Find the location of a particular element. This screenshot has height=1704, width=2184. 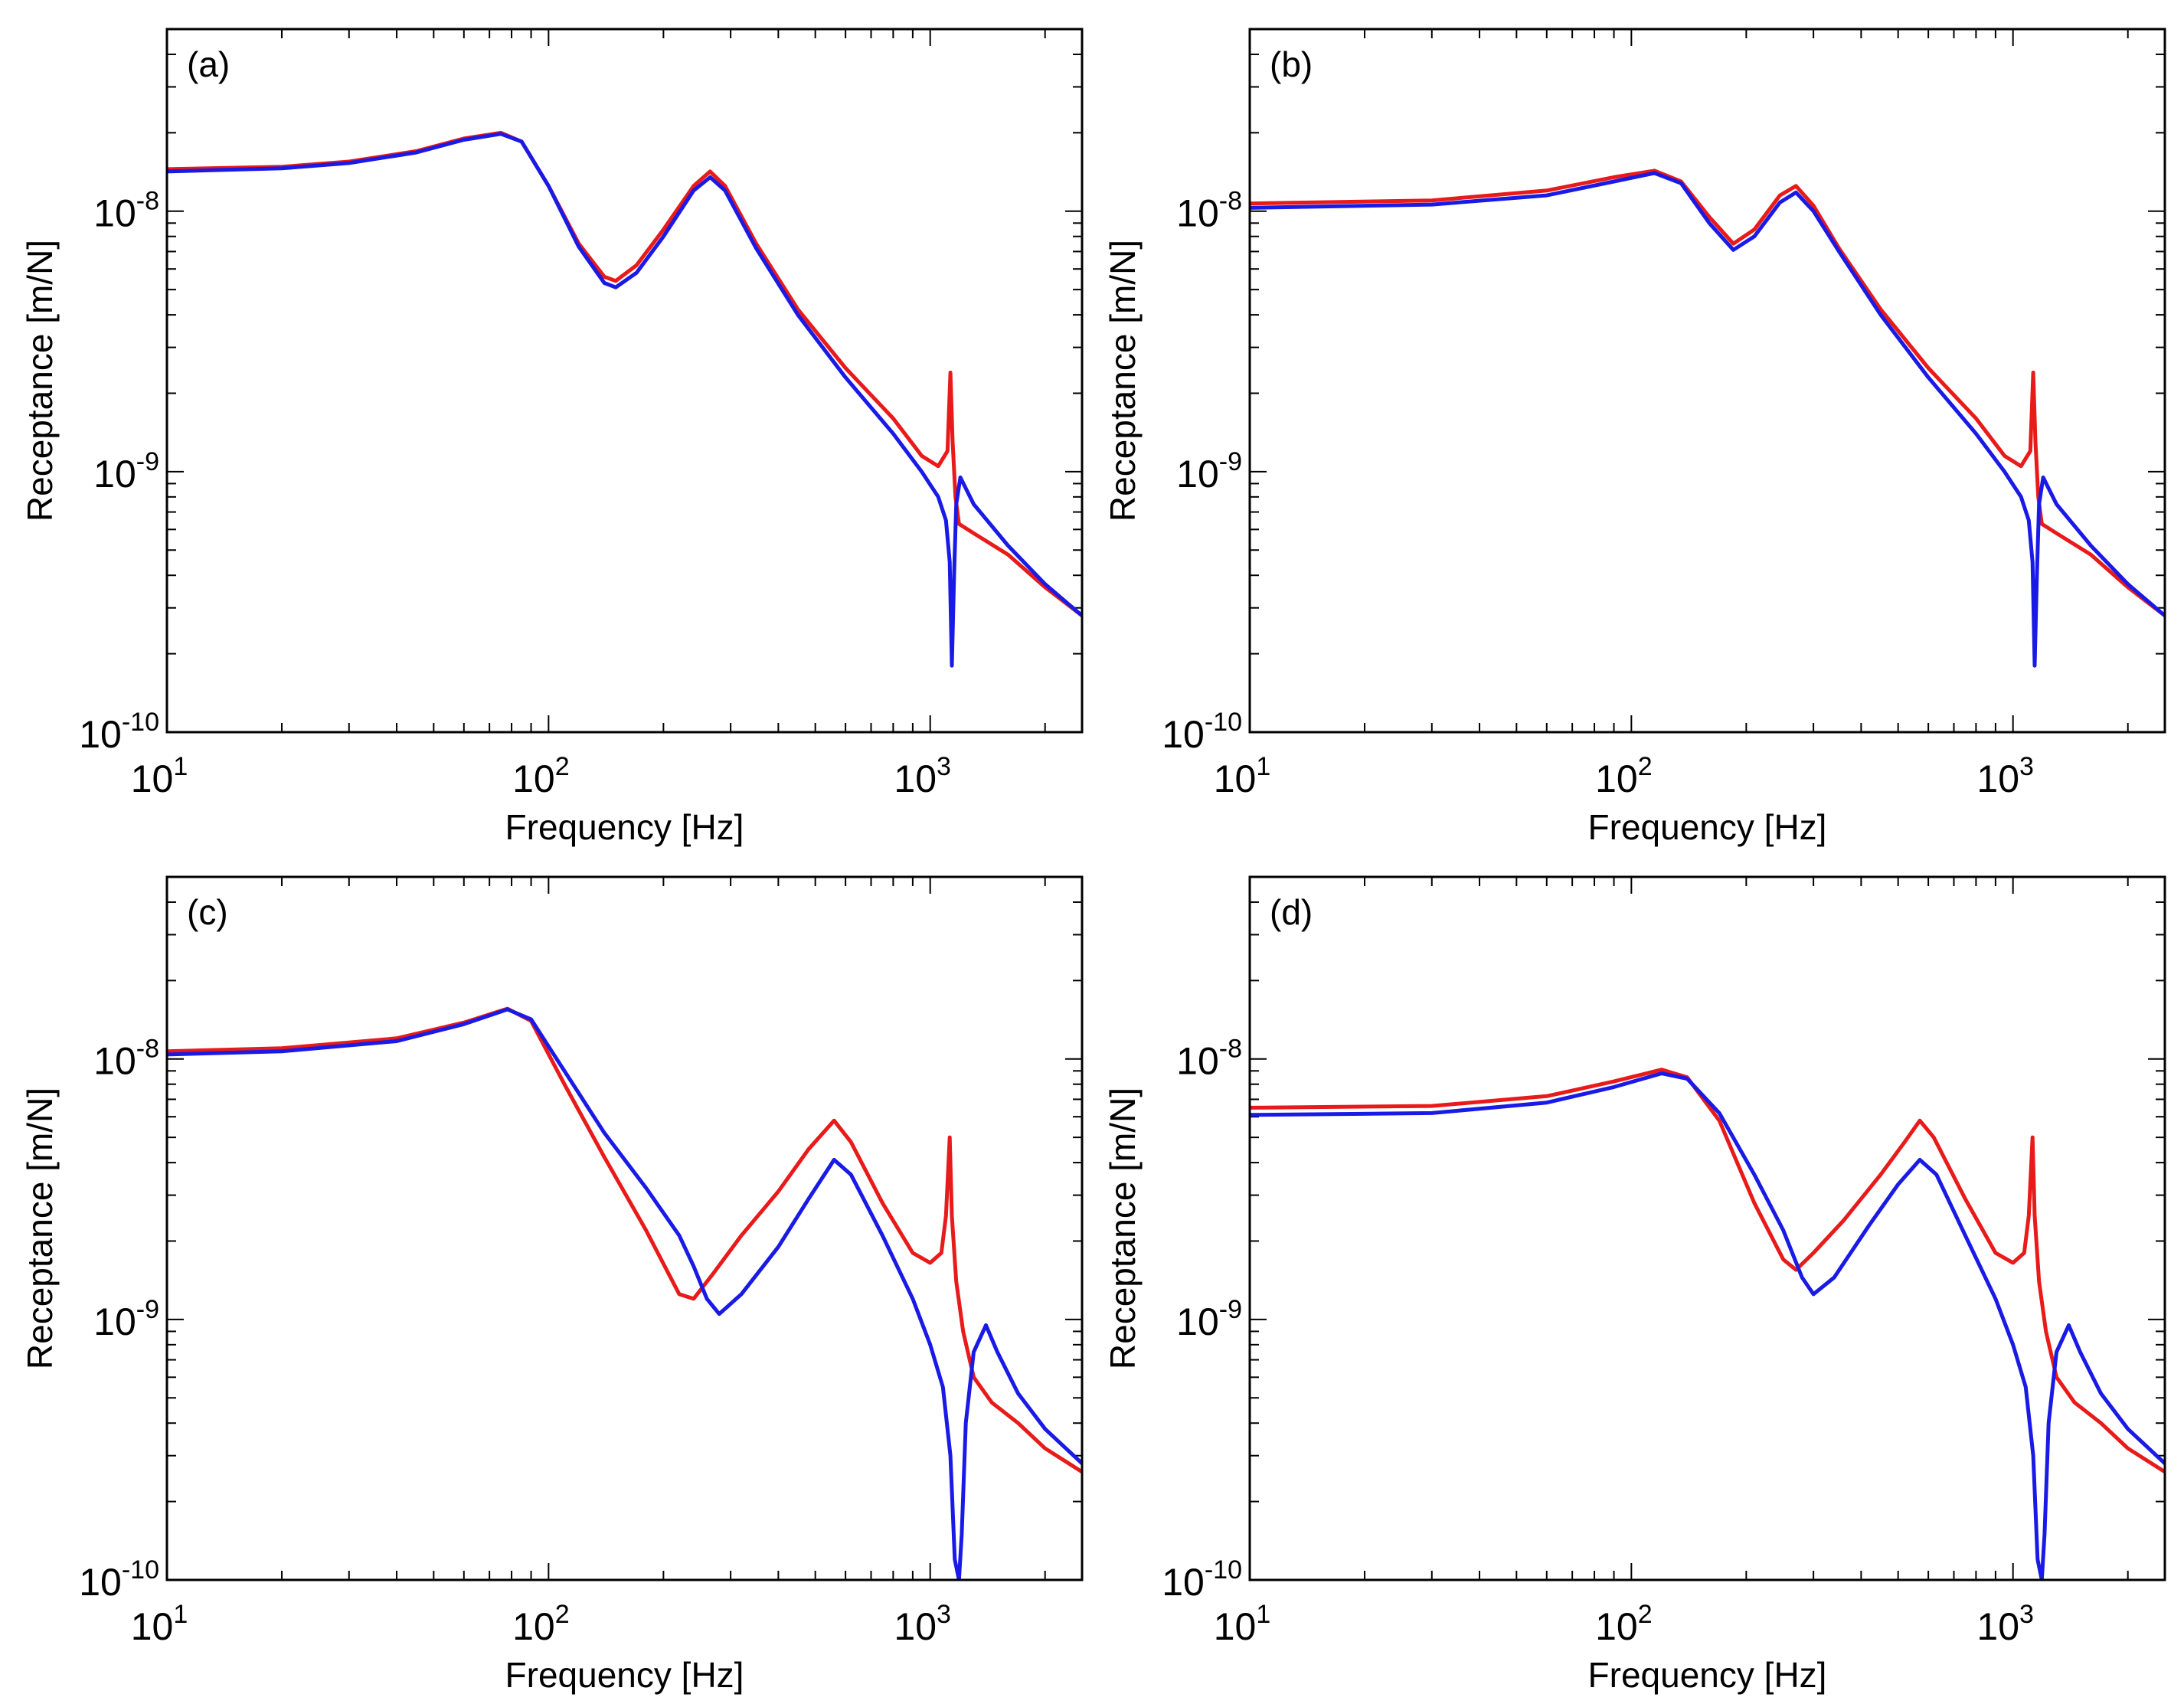

panel-label: (a) is located at coordinates (209, 64).